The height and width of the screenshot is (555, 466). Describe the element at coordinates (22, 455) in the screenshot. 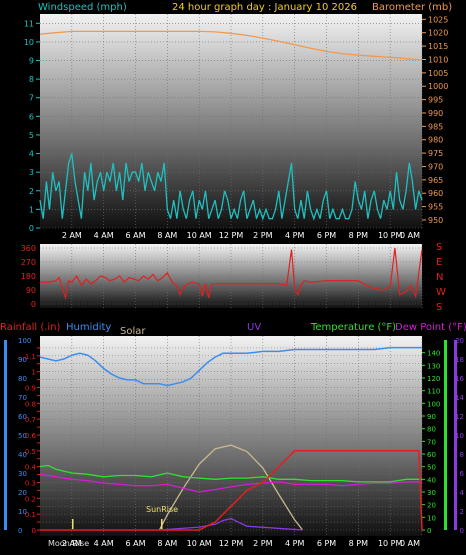

I see `humidity-tick-label: 40` at that location.